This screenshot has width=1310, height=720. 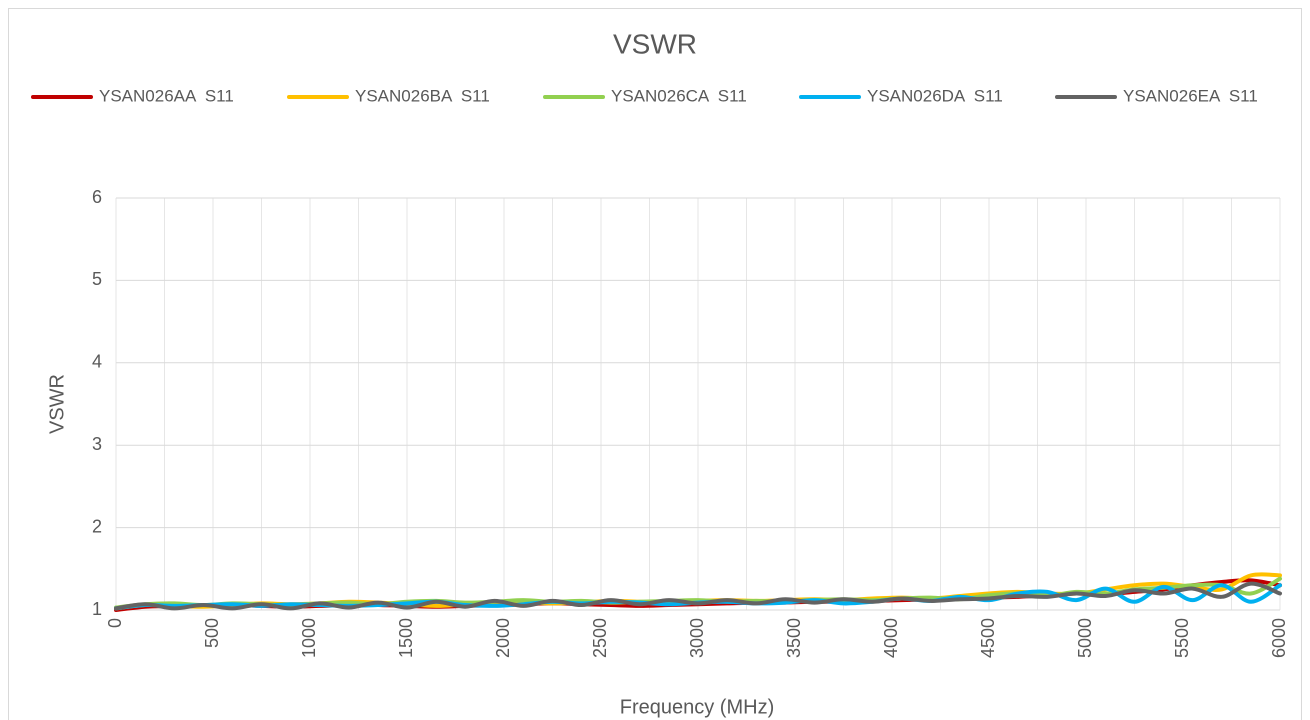 What do you see at coordinates (57, 404) in the screenshot?
I see `y-axis-label: VSWR` at bounding box center [57, 404].